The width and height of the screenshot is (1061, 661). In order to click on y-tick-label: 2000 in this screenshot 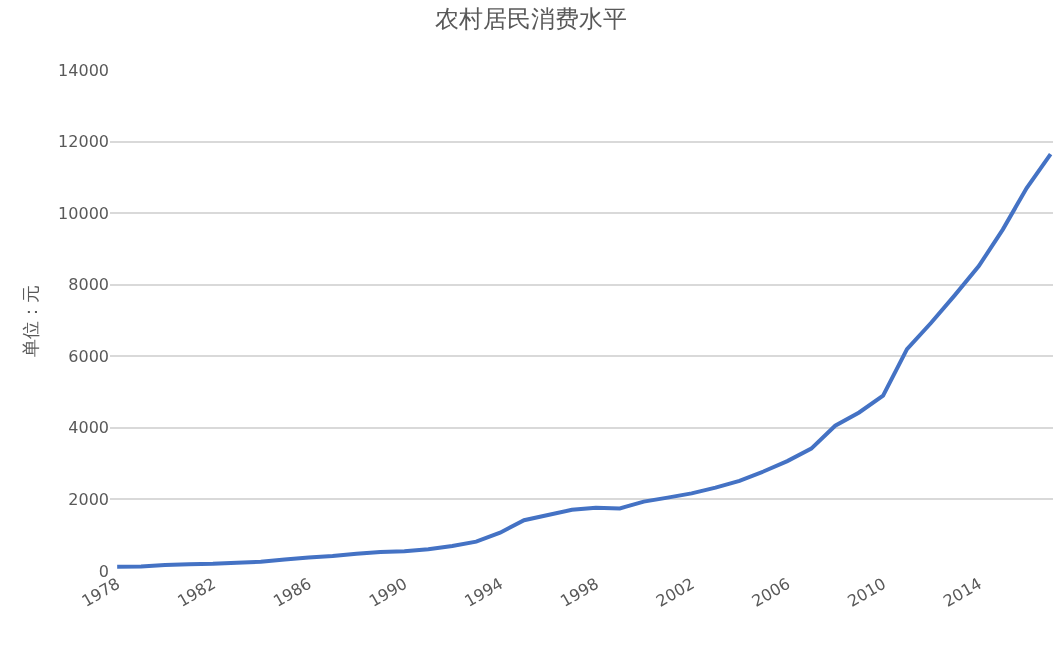, I will do `click(88, 500)`.